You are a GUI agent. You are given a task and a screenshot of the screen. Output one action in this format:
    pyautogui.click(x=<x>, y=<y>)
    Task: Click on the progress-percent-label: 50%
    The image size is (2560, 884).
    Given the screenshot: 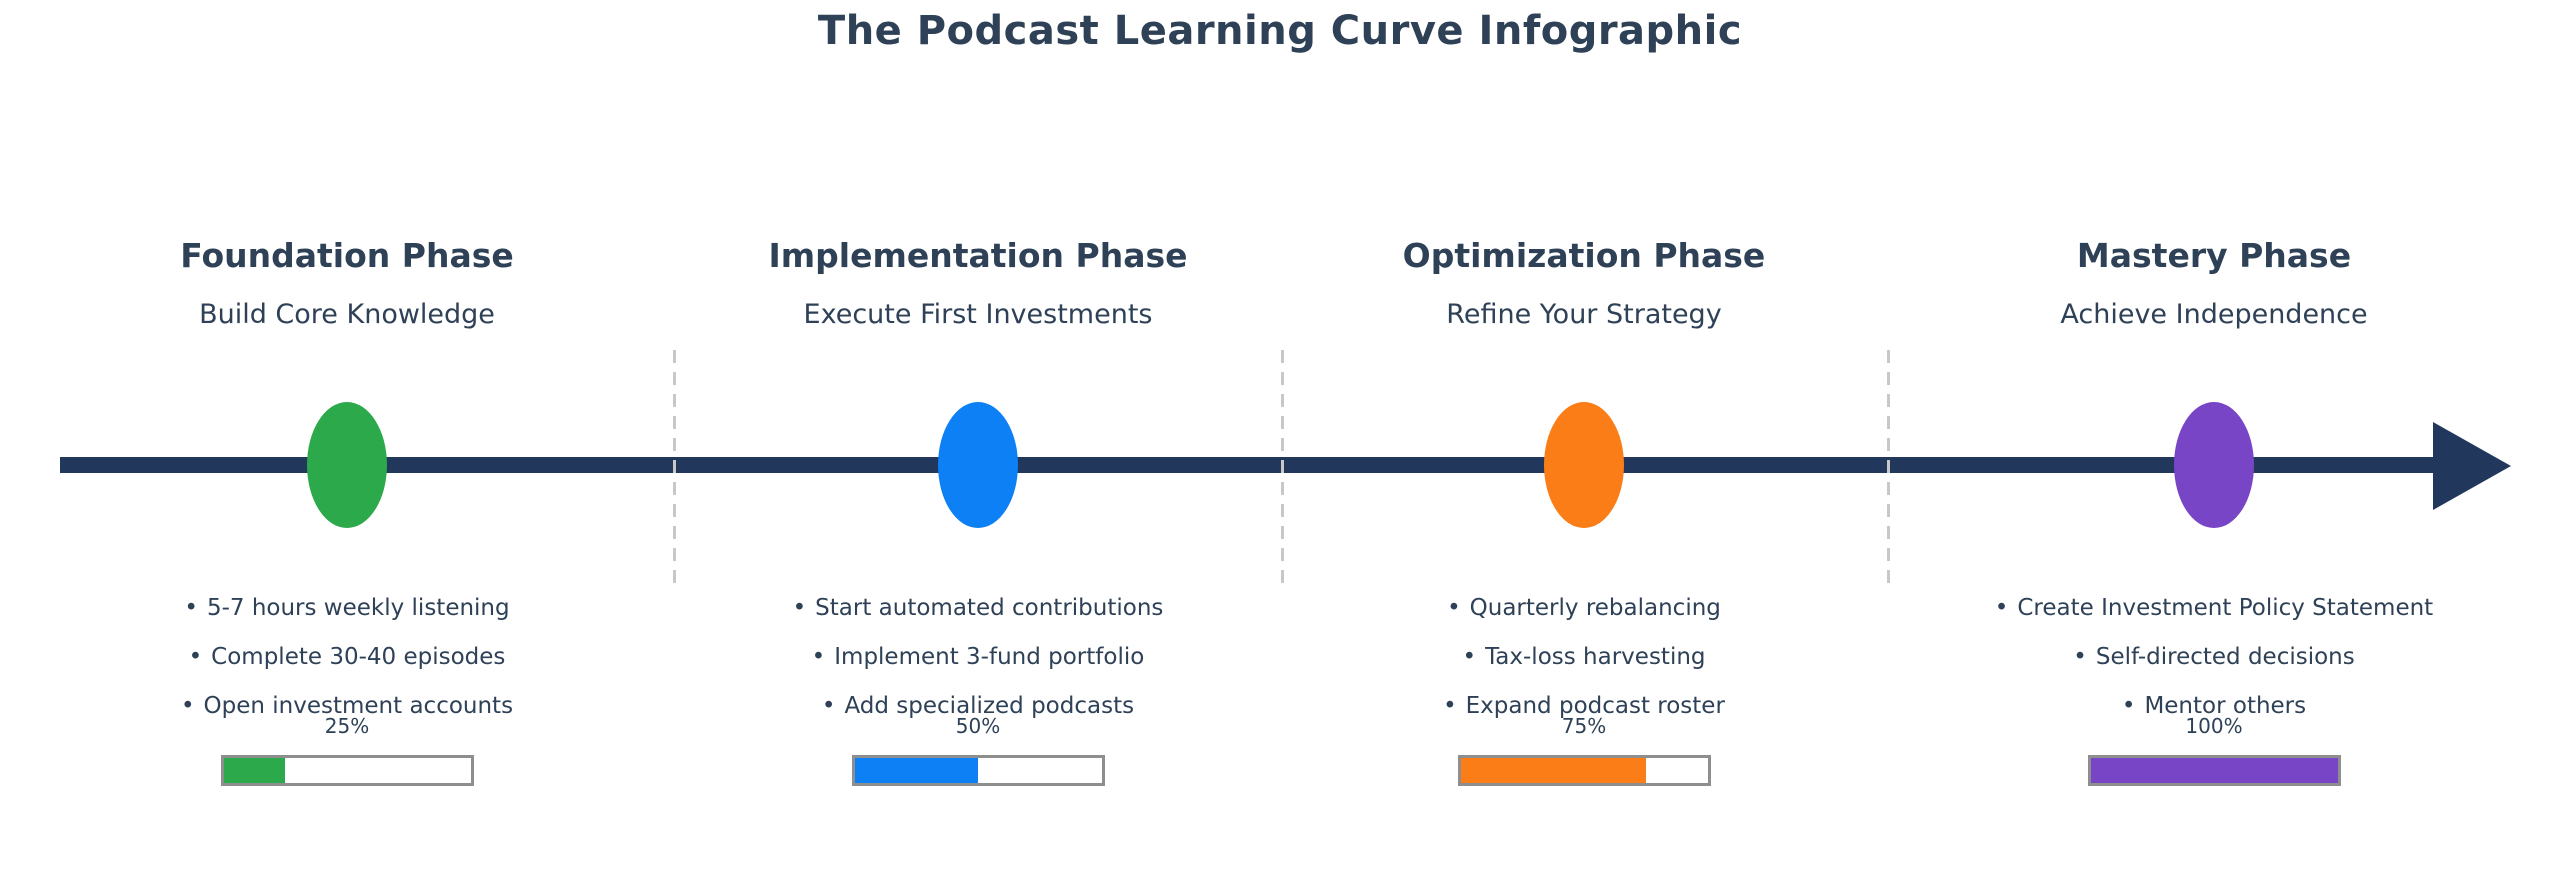 What is the action you would take?
    pyautogui.click(x=978, y=726)
    